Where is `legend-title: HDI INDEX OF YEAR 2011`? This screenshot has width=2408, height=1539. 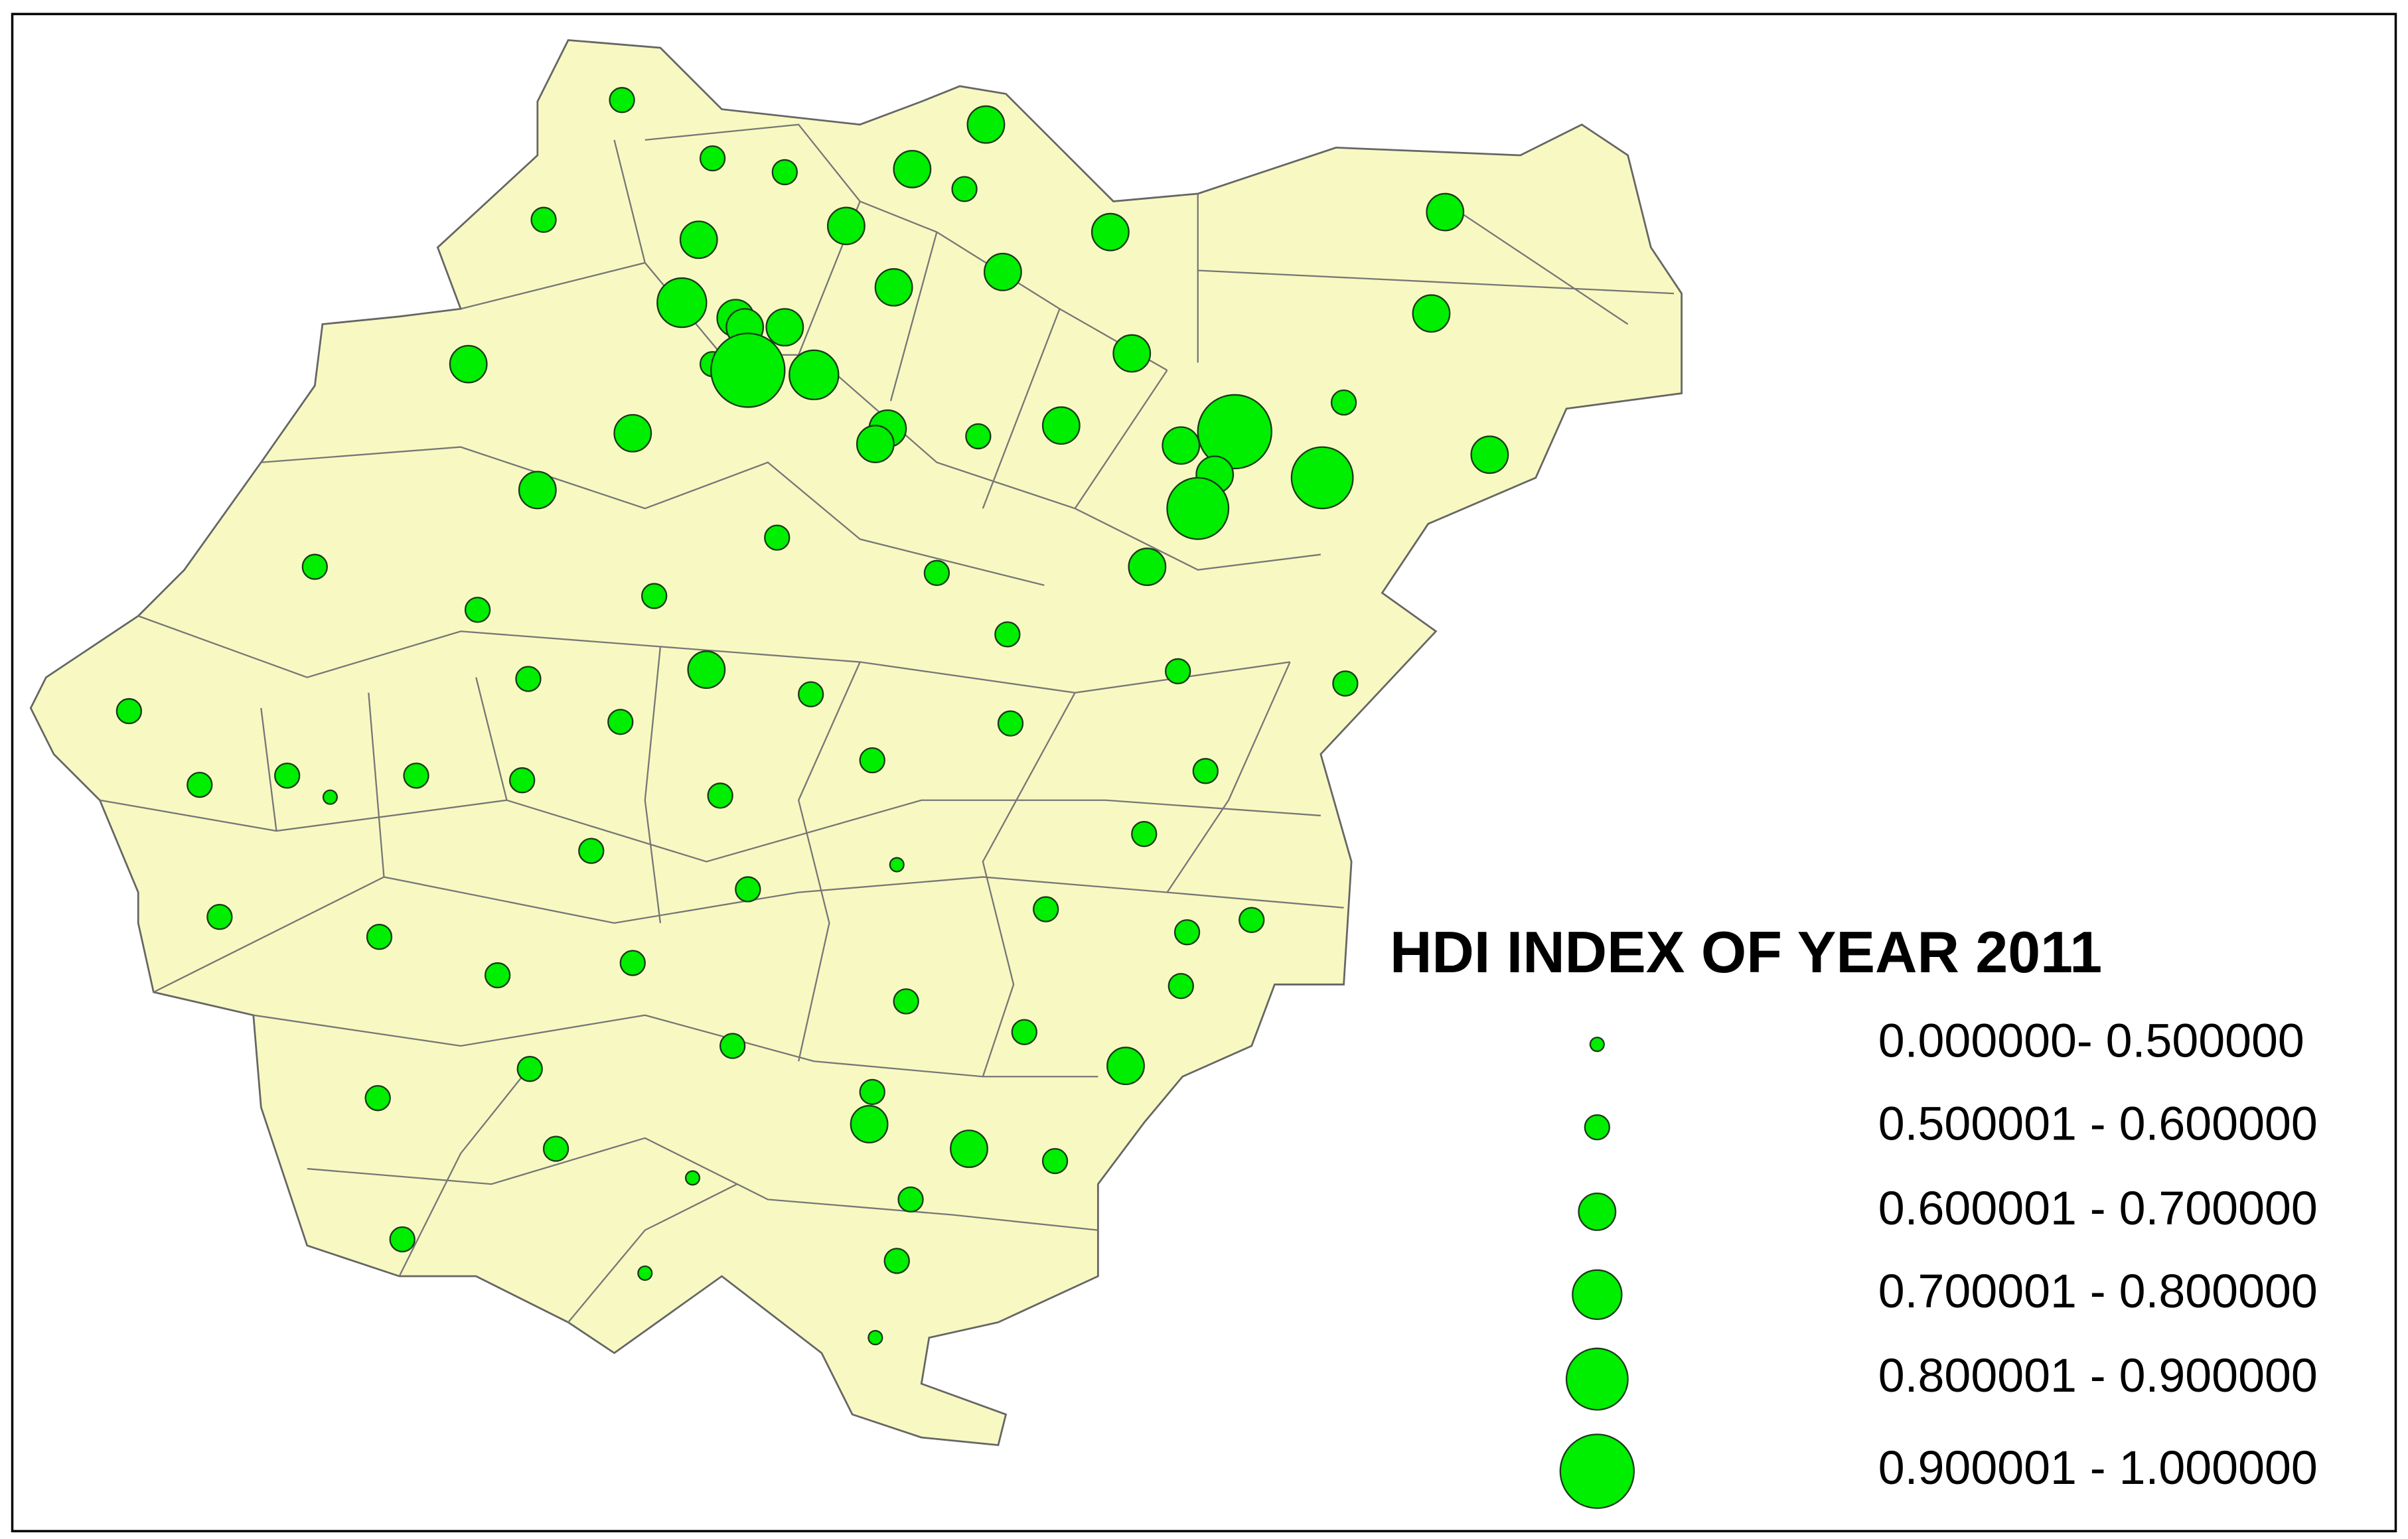
legend-title: HDI INDEX OF YEAR 2011 is located at coordinates (1746, 952).